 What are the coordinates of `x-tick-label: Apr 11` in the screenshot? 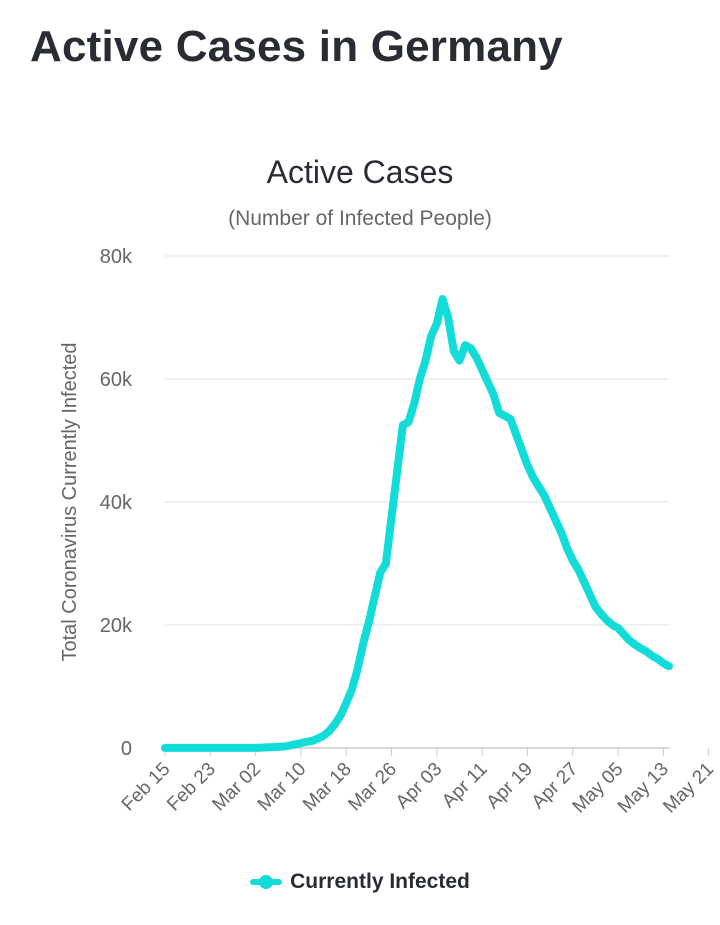 It's located at (464, 785).